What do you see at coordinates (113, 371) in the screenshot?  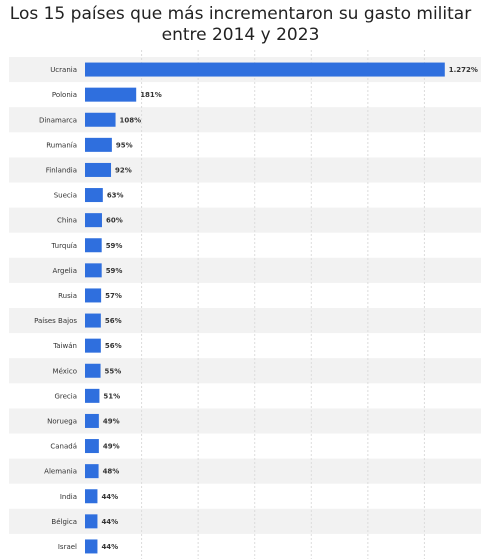 I see `value-label: 55%` at bounding box center [113, 371].